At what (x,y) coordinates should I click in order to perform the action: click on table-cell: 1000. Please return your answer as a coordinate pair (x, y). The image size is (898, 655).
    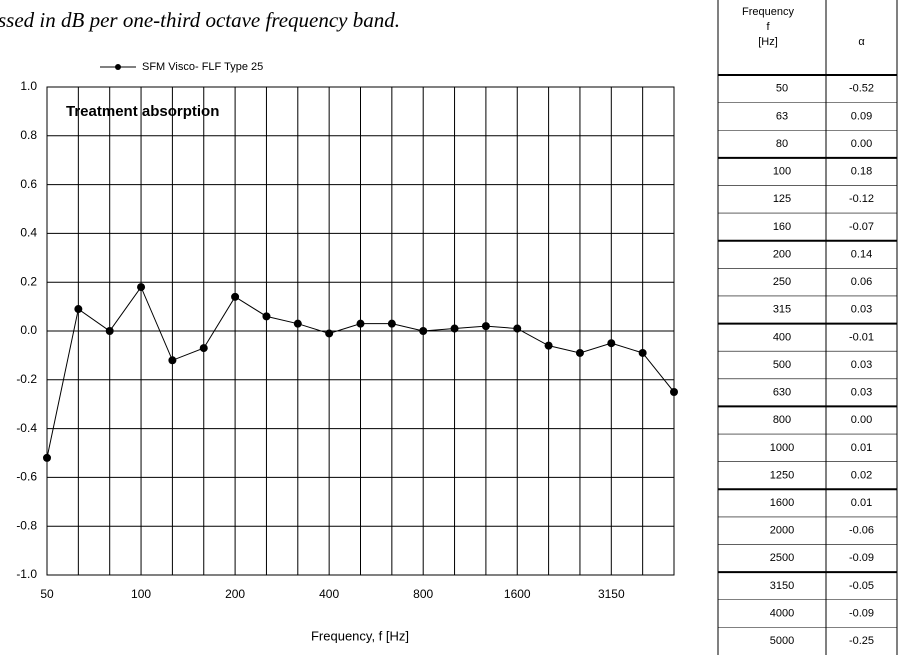
    Looking at the image, I should click on (782, 448).